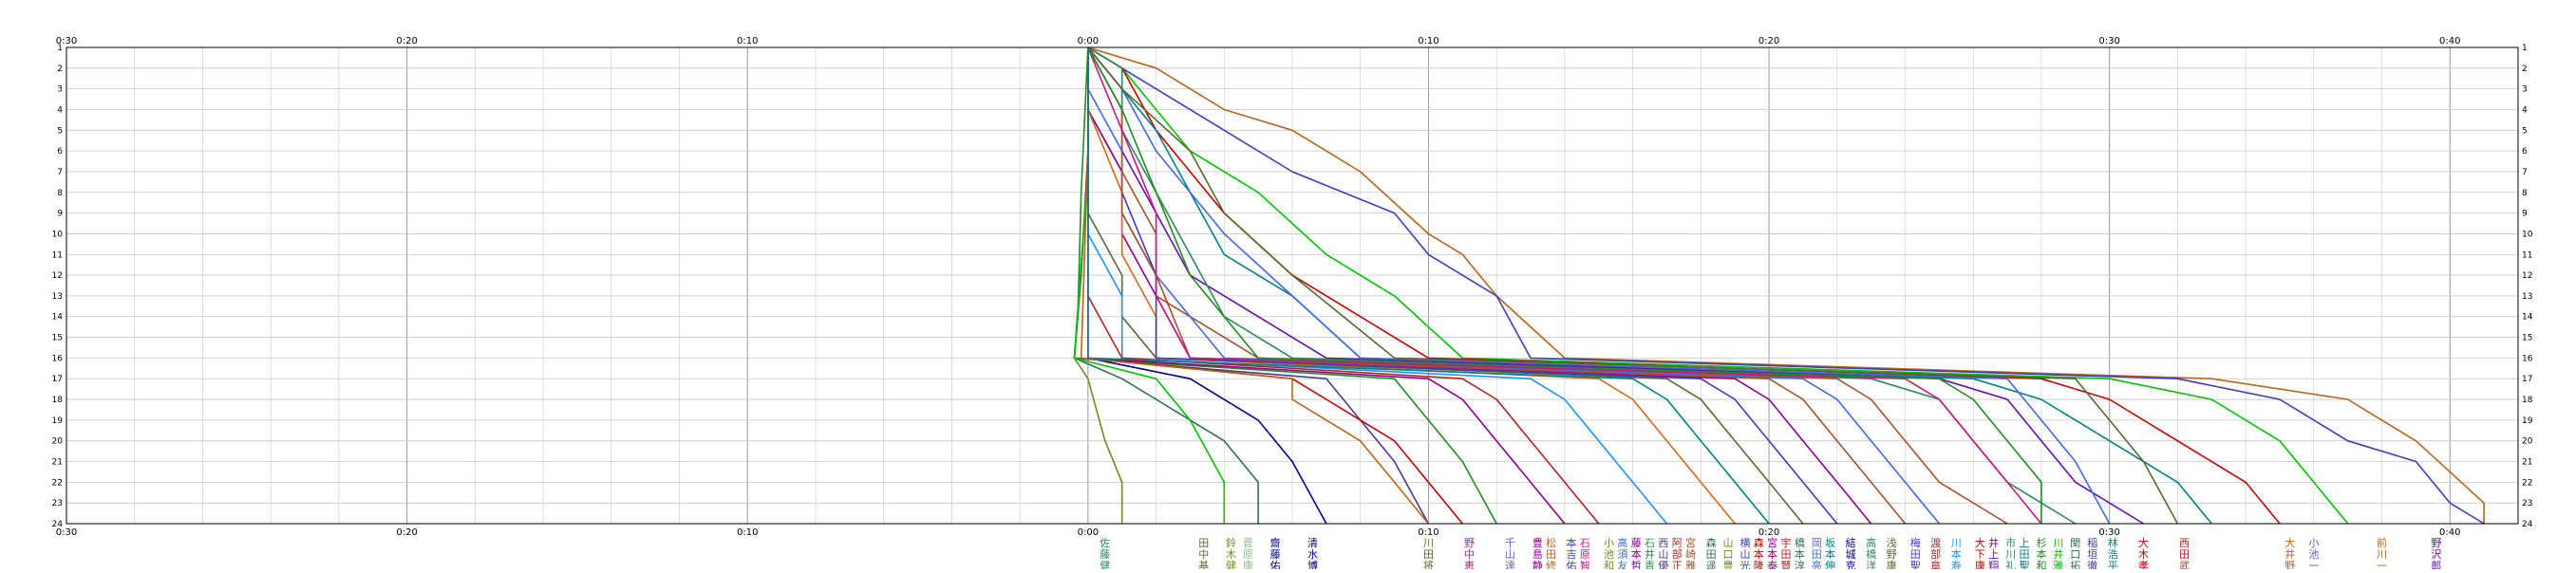  What do you see at coordinates (1851, 554) in the screenshot?
I see `bottom-name-char: 城` at bounding box center [1851, 554].